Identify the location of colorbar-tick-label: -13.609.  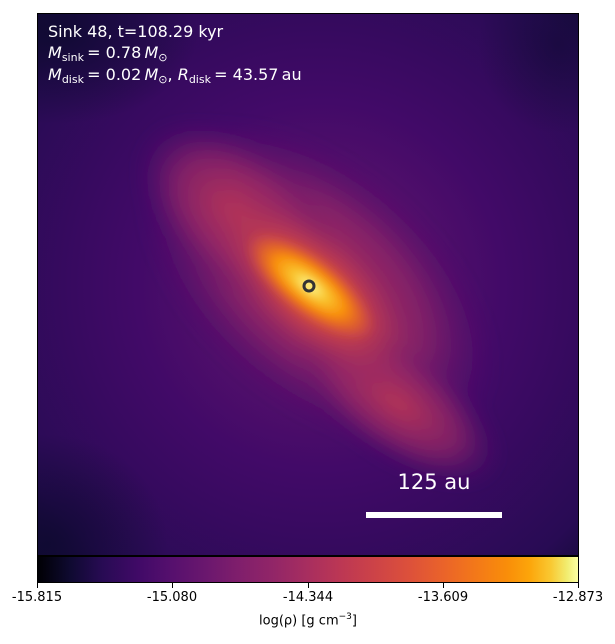
(443, 597).